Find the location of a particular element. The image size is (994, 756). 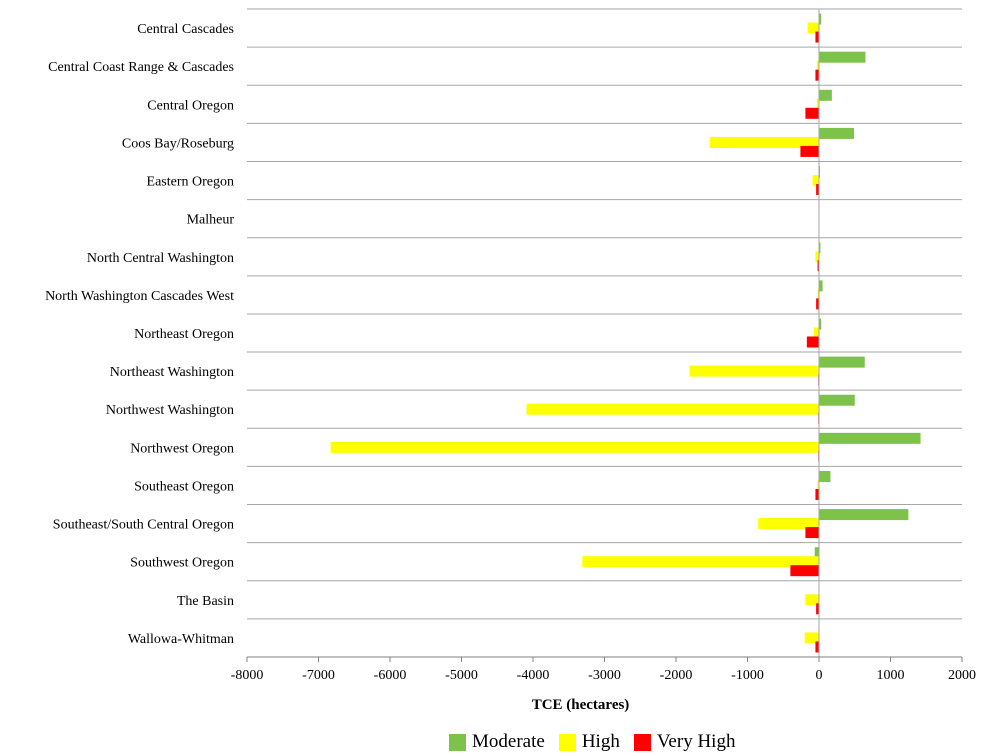

legend-label-very-high: Very High is located at coordinates (696, 741).